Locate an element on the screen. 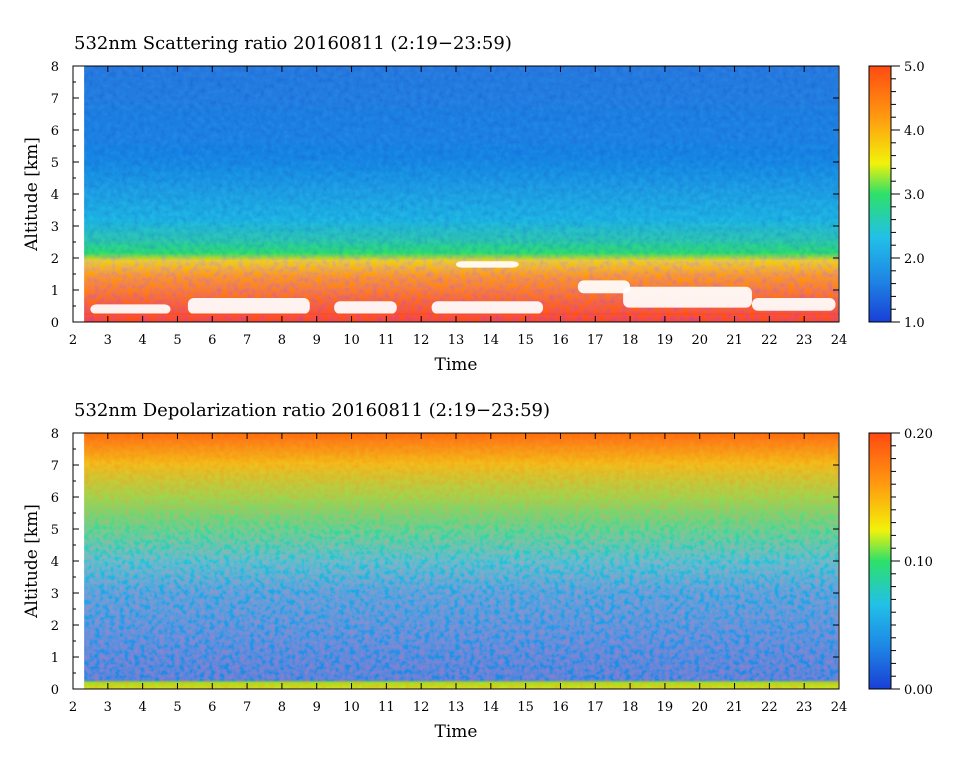  colorbar-tick-label: 0.00 is located at coordinates (918, 690).